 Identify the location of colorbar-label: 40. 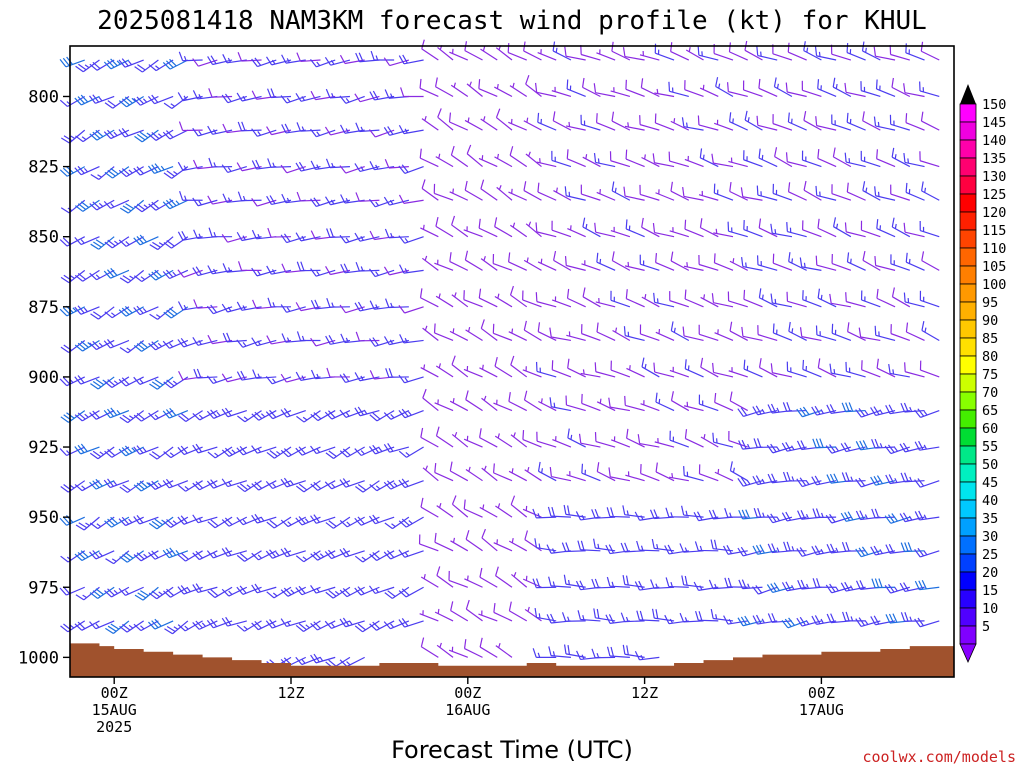
(990, 501).